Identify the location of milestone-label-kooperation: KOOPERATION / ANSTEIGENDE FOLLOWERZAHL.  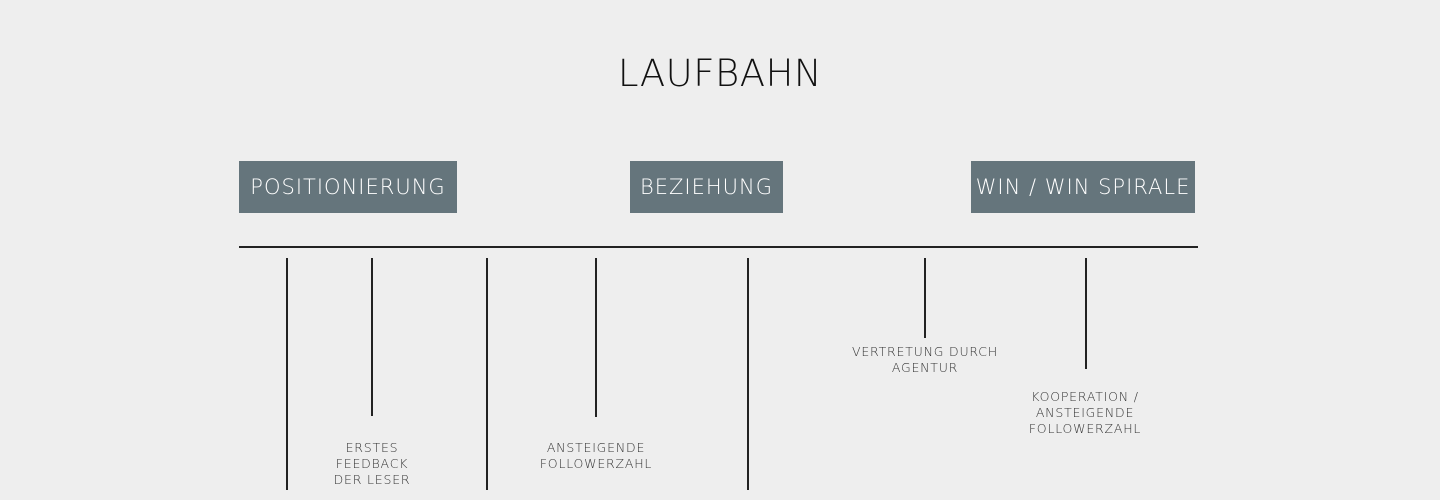
(1085, 412).